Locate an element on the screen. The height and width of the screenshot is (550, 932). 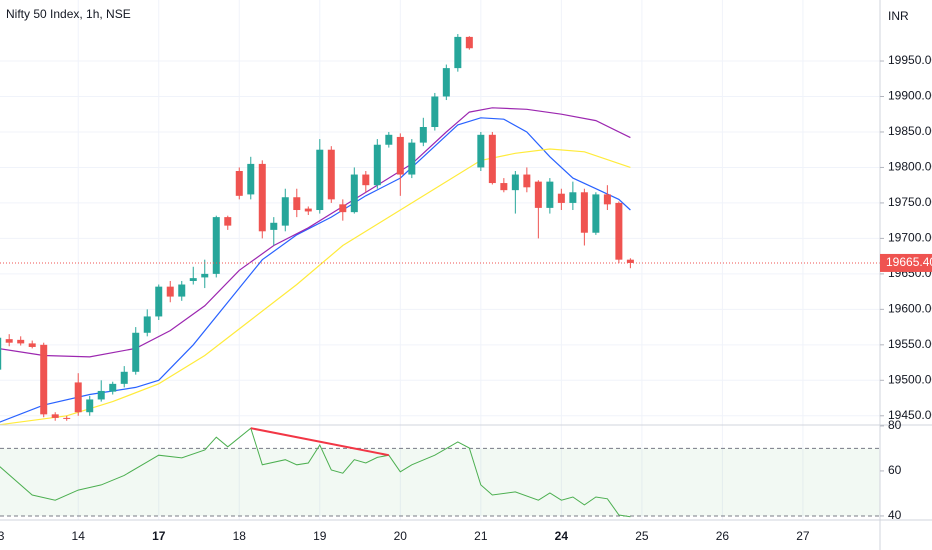
y-tick-label: 19950.00 is located at coordinates (910, 60).